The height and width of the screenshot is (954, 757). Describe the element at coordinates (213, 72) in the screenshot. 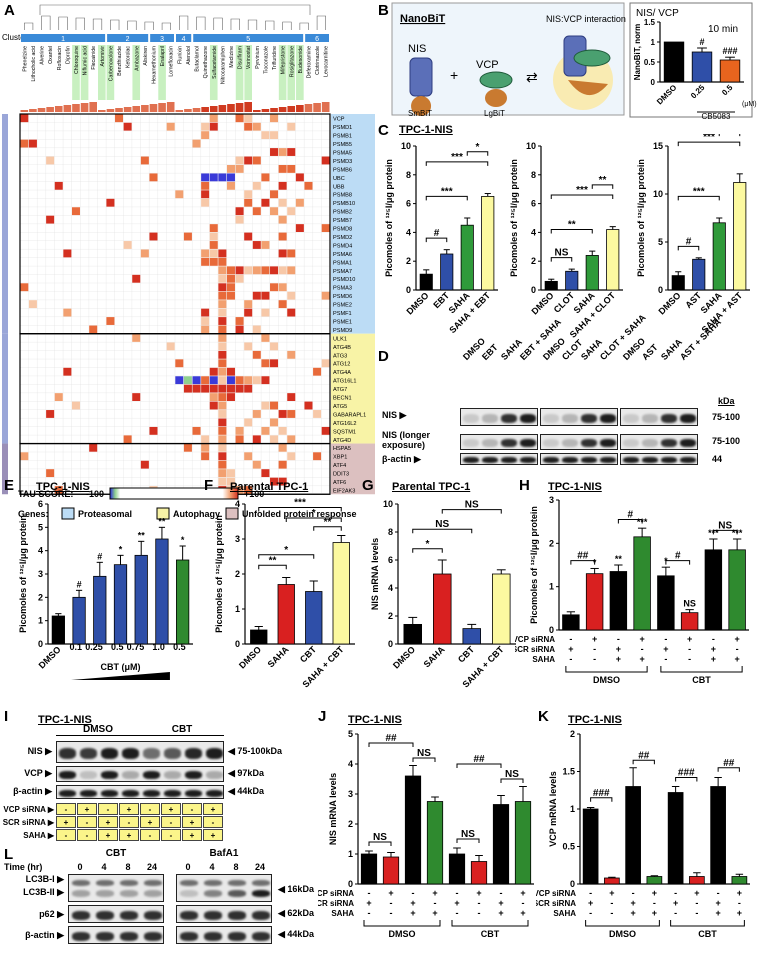

I see `drug-highlight` at that location.